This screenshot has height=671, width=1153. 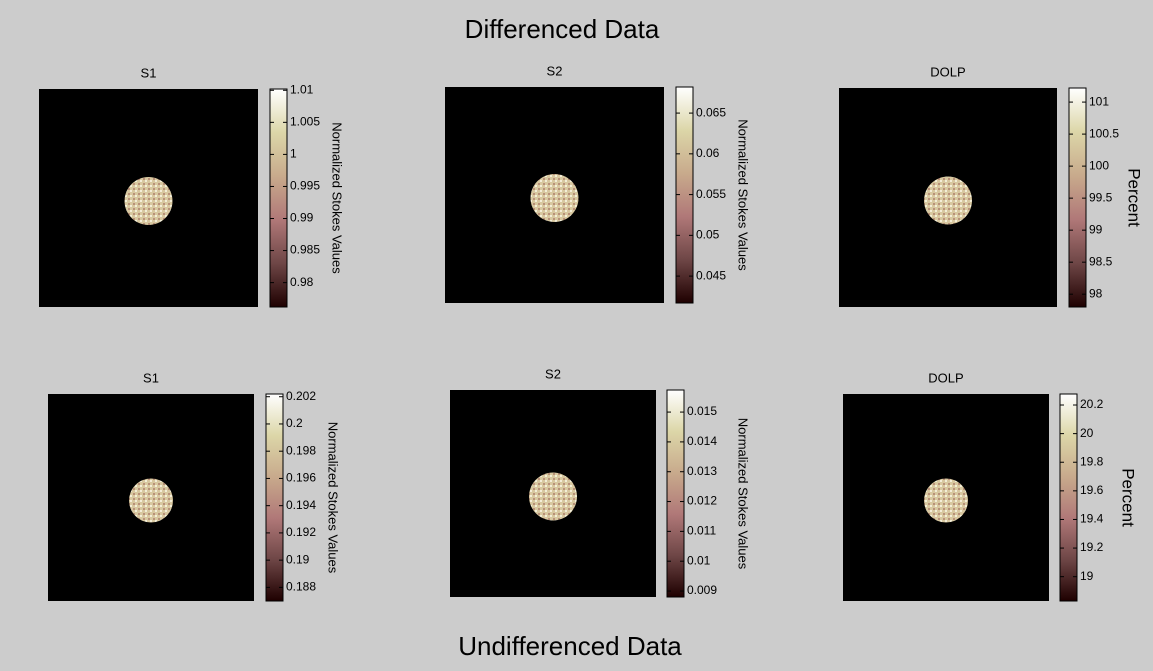 I want to click on colorbar-tick-label: 0.014, so click(x=702, y=441).